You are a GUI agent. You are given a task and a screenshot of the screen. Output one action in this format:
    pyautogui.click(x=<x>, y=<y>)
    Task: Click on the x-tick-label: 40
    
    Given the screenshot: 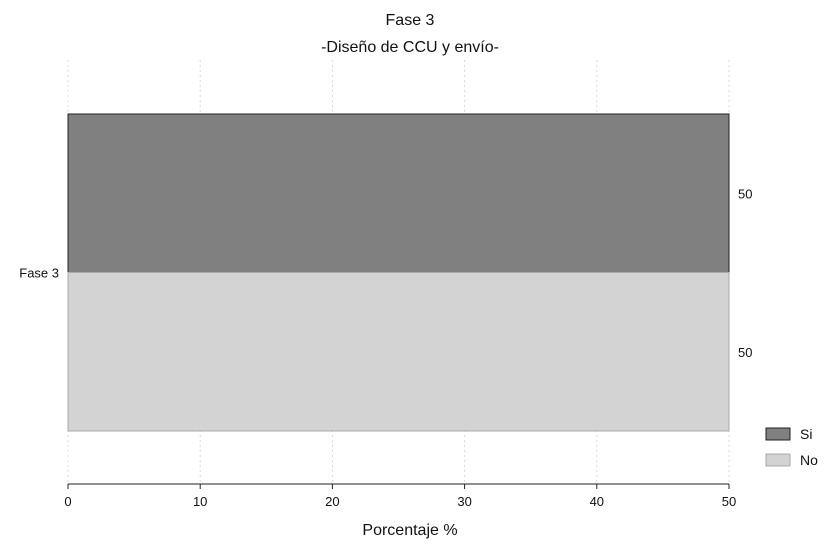 What is the action you would take?
    pyautogui.click(x=597, y=501)
    